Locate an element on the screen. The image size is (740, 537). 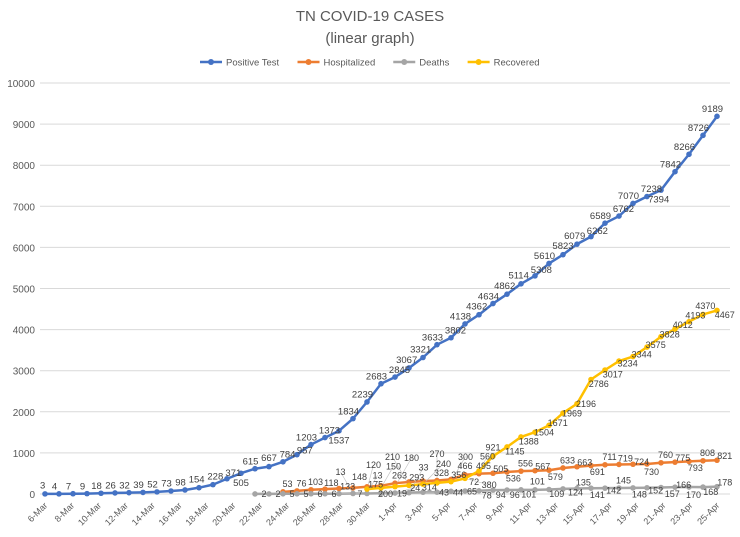
y-tick-label: 0 is located at coordinates (32, 495).